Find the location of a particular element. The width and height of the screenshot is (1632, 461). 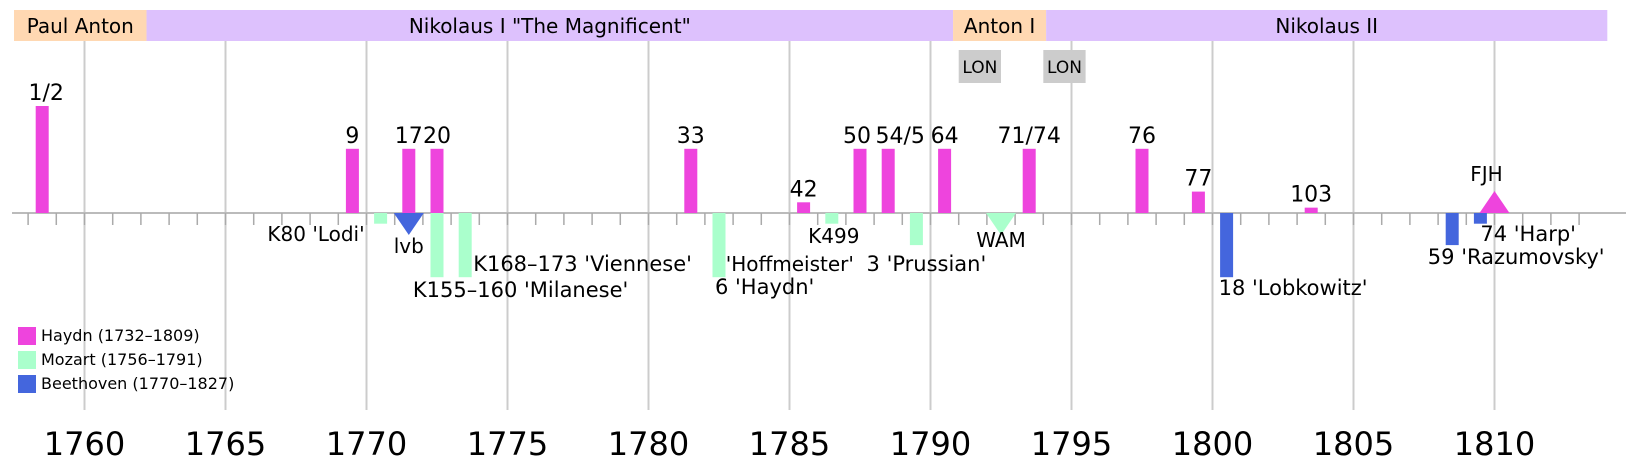

marker-label: WAM is located at coordinates (1001, 240).